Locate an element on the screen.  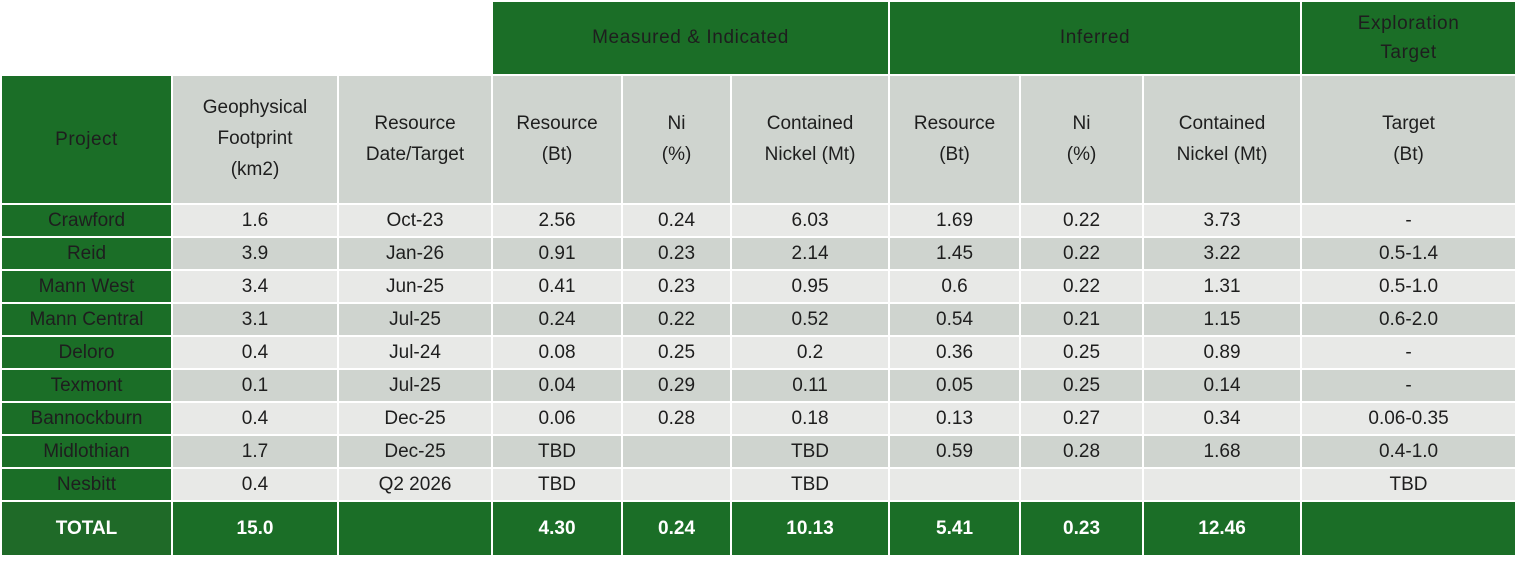
cell-inf-ni is located at coordinates (1082, 484).